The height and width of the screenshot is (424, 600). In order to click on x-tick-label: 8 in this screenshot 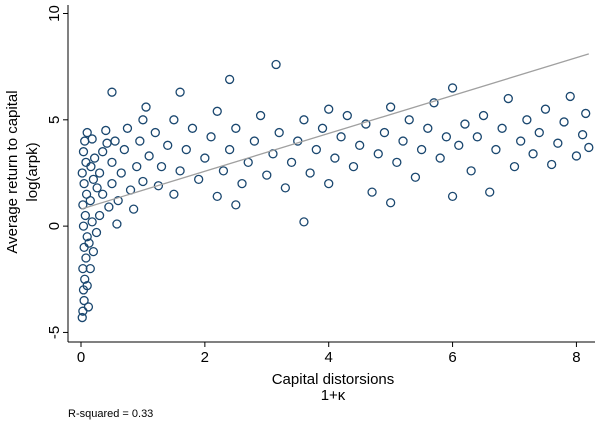, I will do `click(576, 357)`.